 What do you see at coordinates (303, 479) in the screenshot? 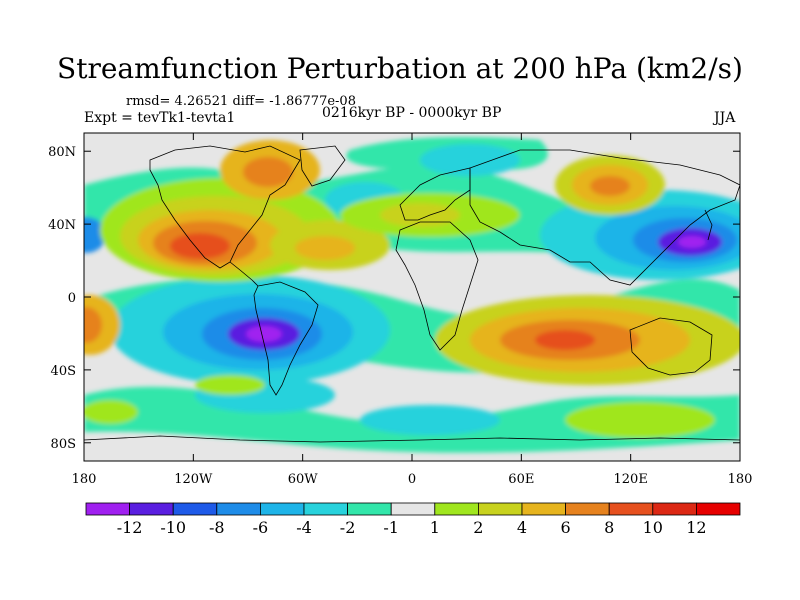
I see `x-tick-label: 60W` at bounding box center [303, 479].